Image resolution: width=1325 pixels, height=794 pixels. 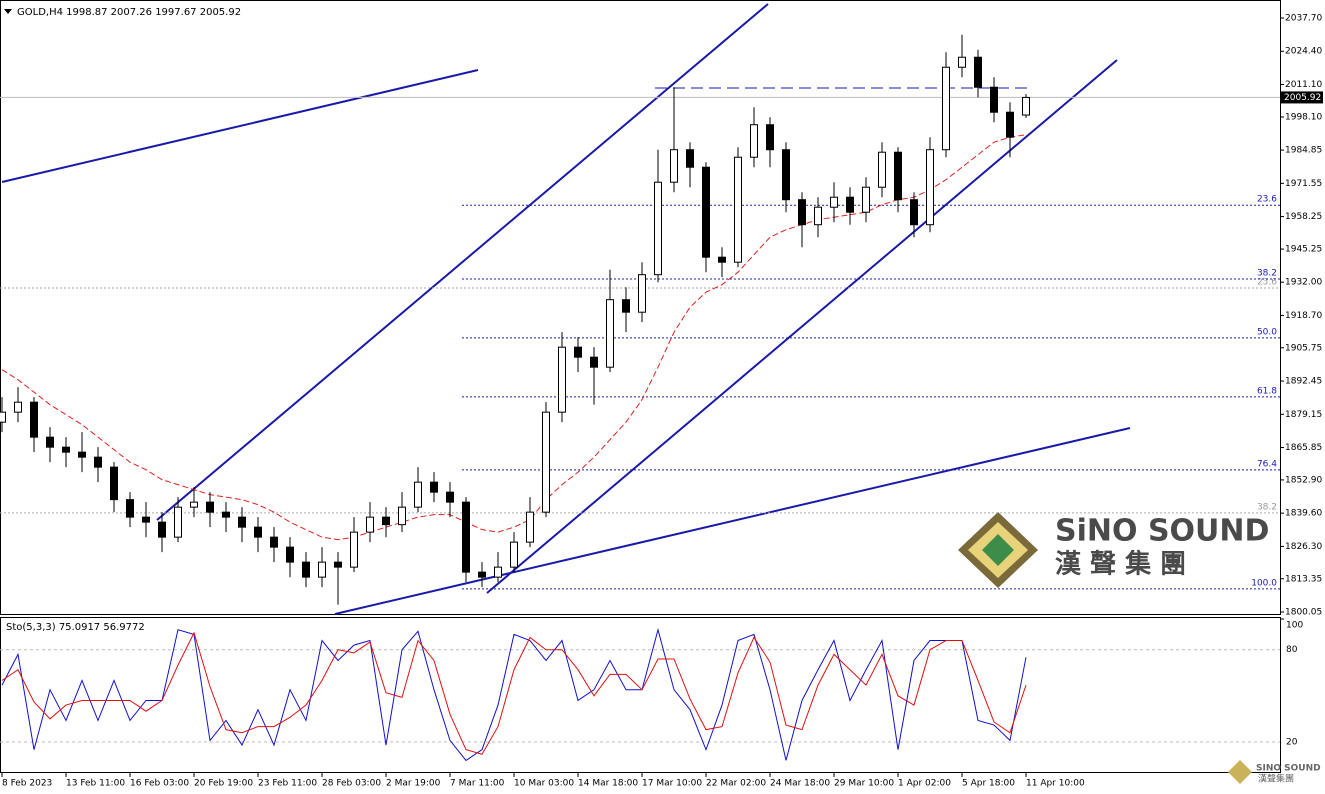 I want to click on y-tick-label: 1826.30, so click(x=1303, y=547).